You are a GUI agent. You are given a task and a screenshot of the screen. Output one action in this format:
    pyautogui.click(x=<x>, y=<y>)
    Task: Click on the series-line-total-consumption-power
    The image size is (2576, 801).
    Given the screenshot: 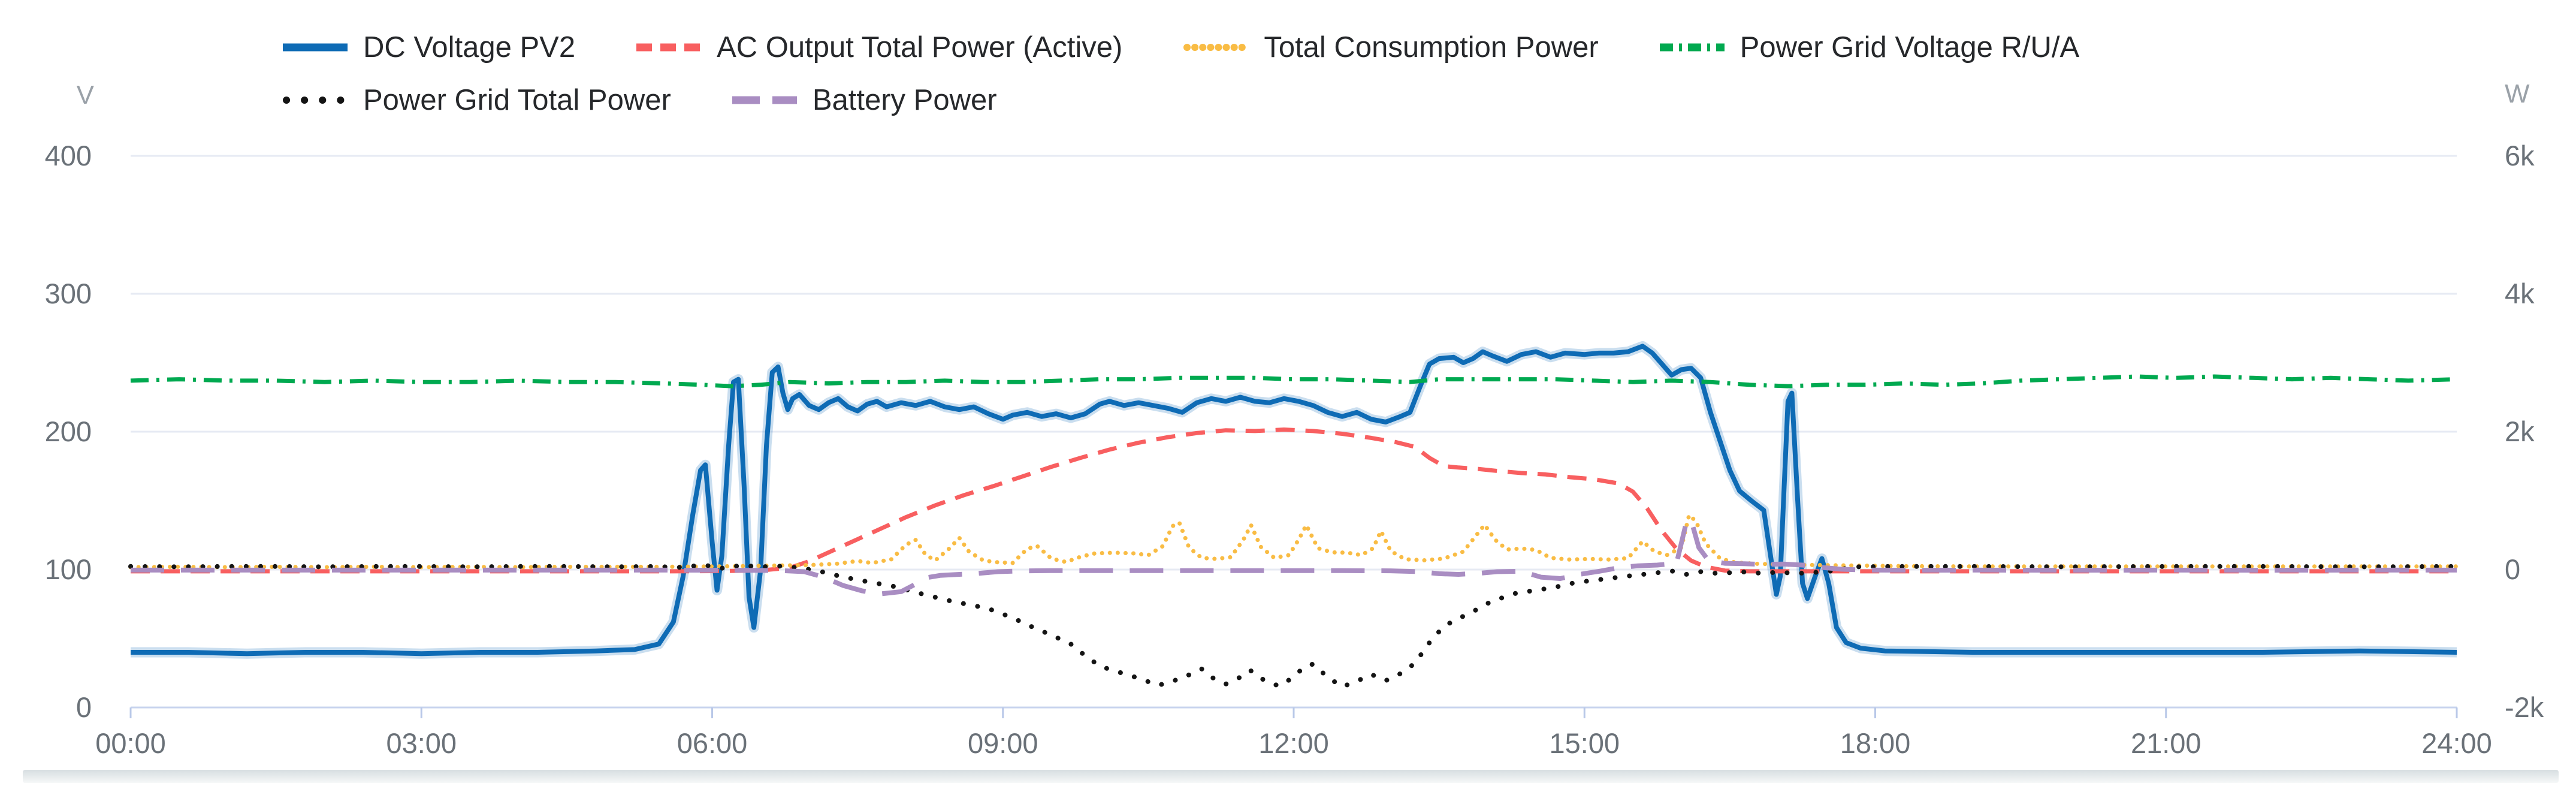 What is the action you would take?
    pyautogui.click(x=1294, y=542)
    